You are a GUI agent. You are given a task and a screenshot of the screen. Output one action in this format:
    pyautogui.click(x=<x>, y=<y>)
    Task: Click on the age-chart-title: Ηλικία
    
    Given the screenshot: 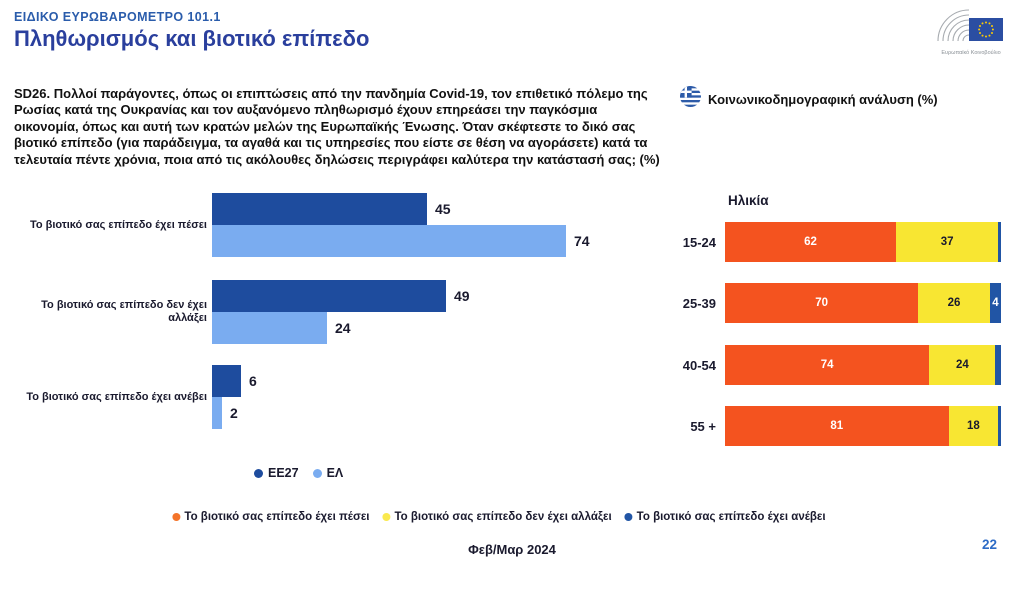 What is the action you would take?
    pyautogui.click(x=748, y=200)
    